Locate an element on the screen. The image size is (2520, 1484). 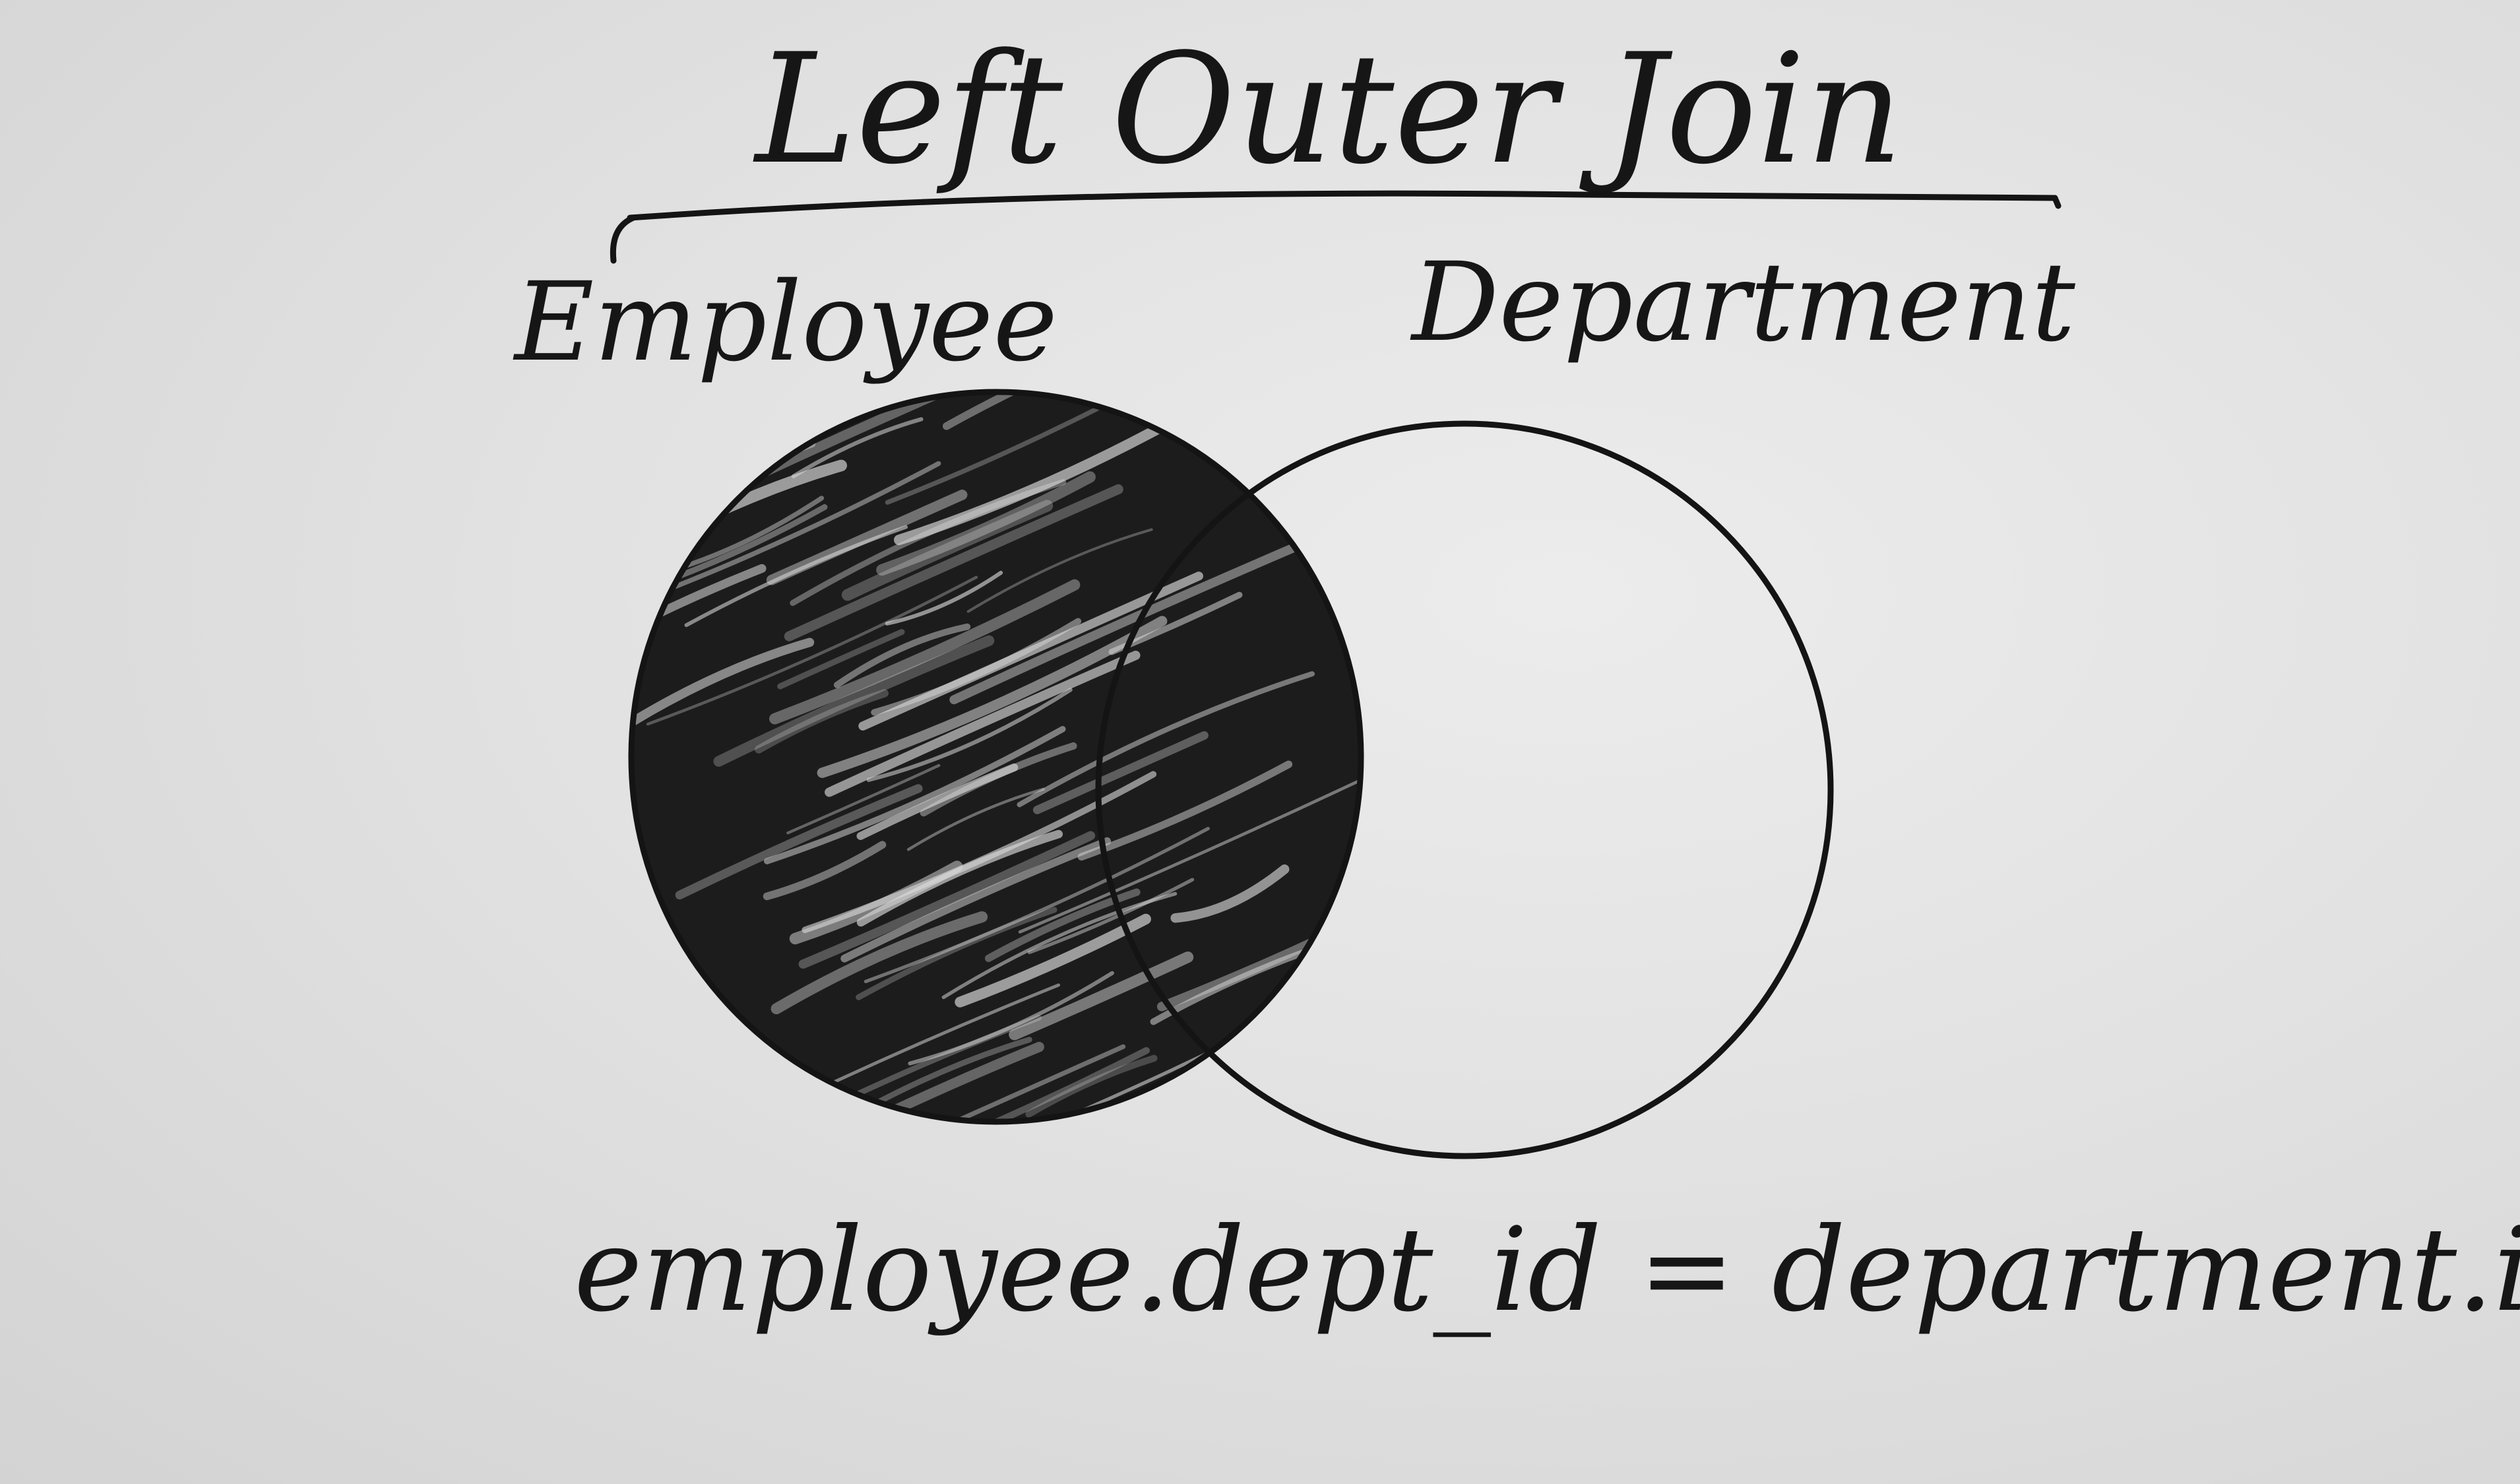
diagram-title: Left Outer Join is located at coordinates (1328, 110).